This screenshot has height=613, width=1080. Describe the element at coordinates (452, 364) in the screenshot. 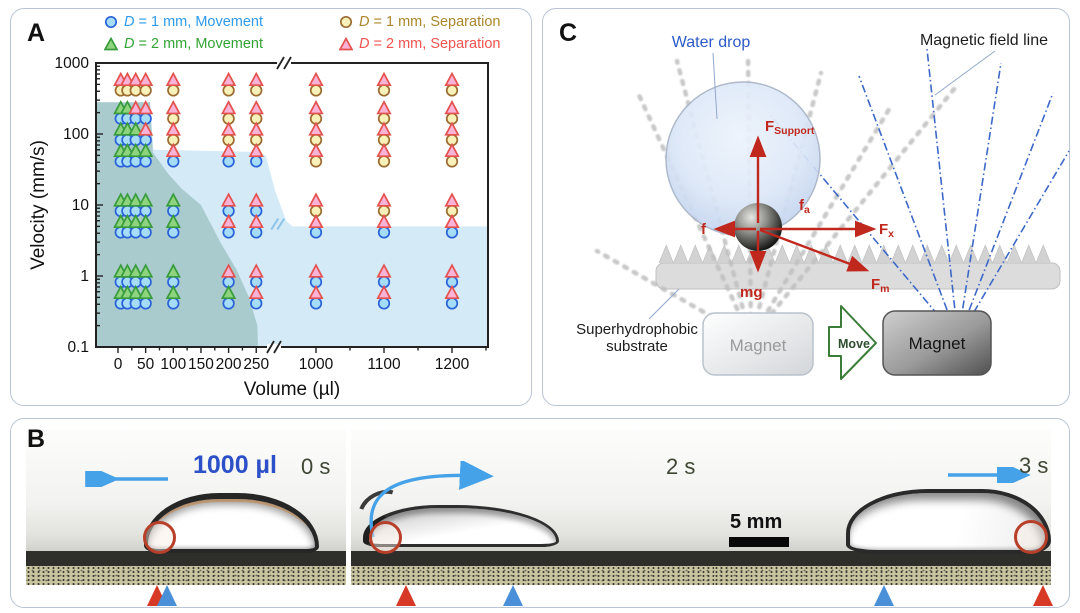

I see `svg-text: 1200` at that location.